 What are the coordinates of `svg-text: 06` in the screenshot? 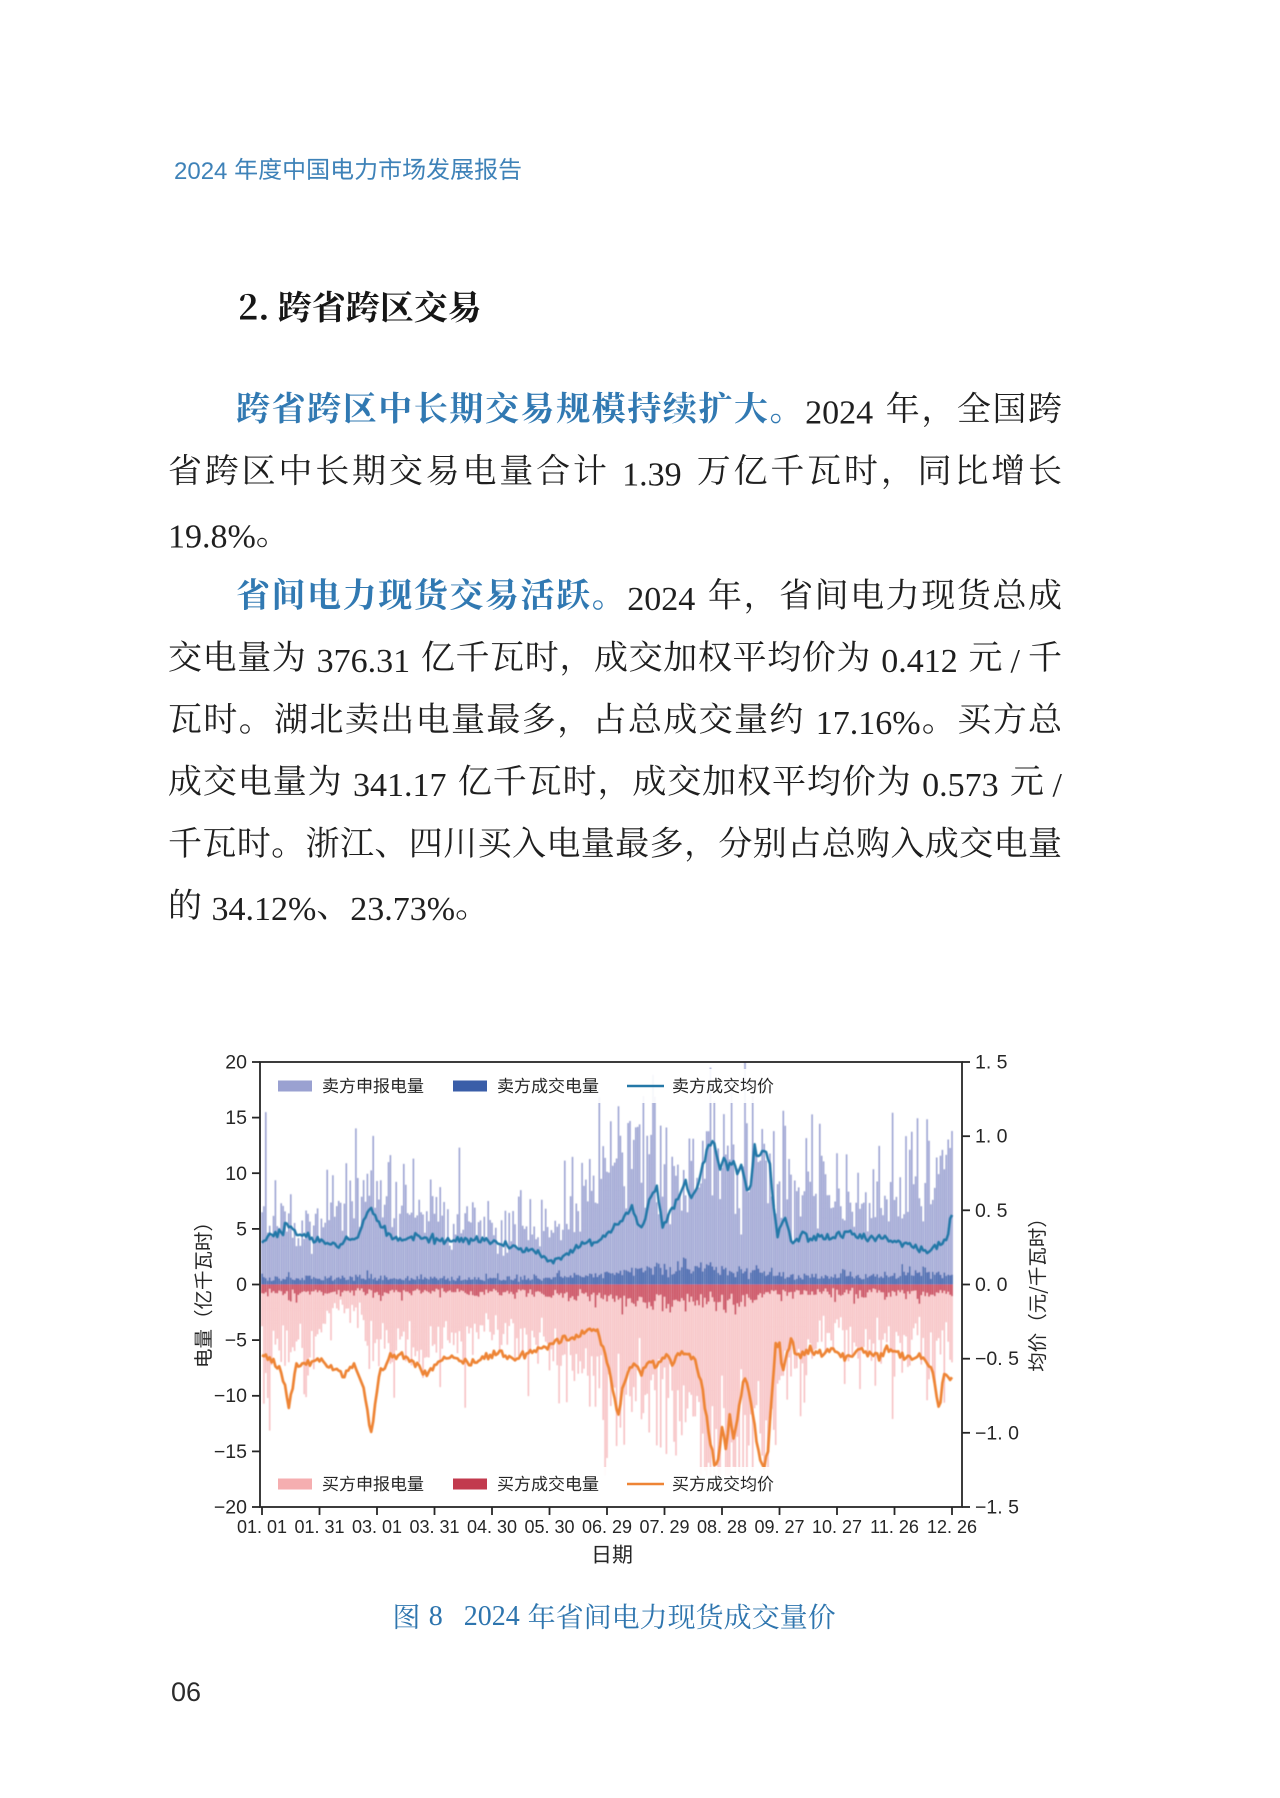 It's located at (186, 1692).